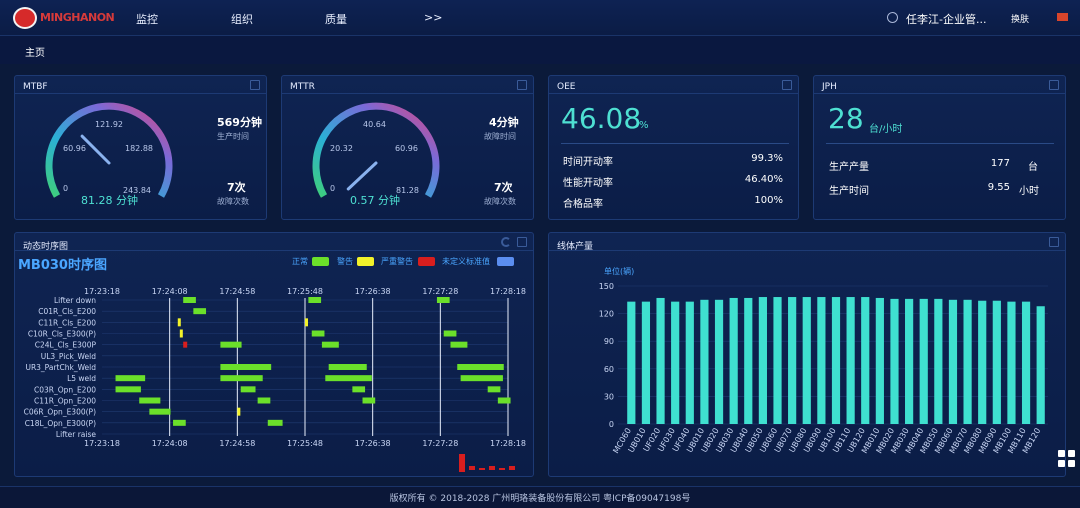 Image resolution: width=1080 pixels, height=508 pixels. What do you see at coordinates (609, 341) in the screenshot?
I see `y-tick-label: 90` at bounding box center [609, 341].